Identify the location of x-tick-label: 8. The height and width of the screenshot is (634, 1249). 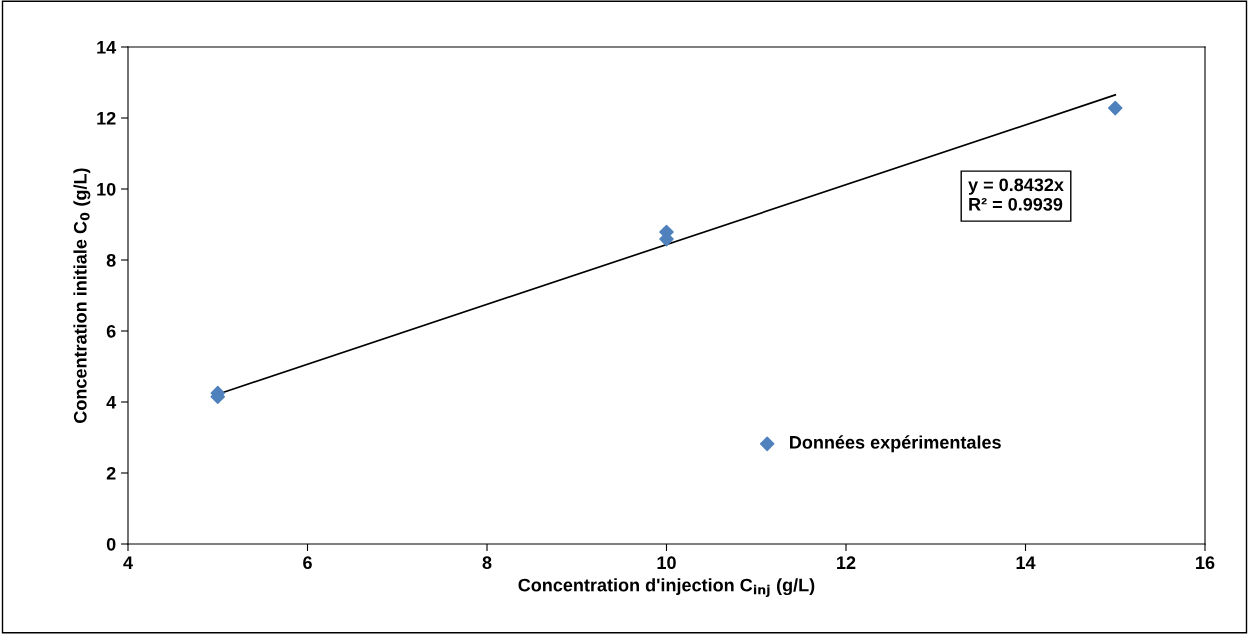
(487, 563).